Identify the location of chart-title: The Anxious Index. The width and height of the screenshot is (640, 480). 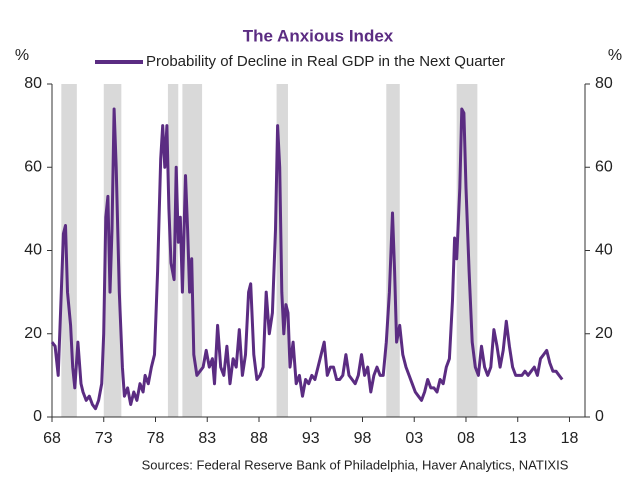
(318, 35).